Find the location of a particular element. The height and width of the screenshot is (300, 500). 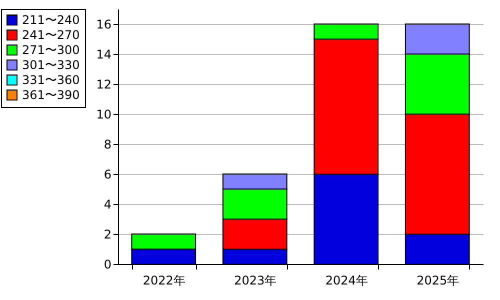

x-tick-label: 2024年 is located at coordinates (346, 281).